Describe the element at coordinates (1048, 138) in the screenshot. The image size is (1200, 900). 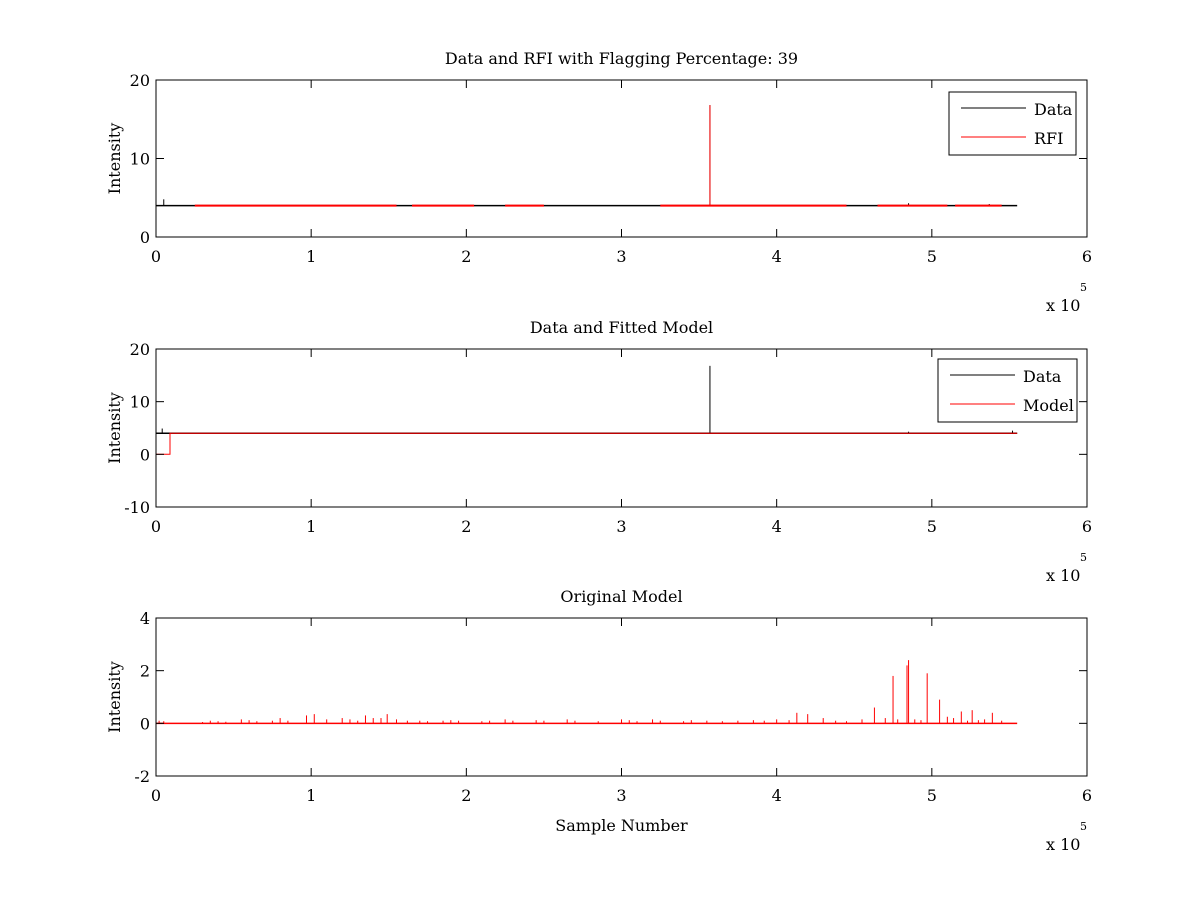
I see `legend-label-rfi: RFI` at that location.